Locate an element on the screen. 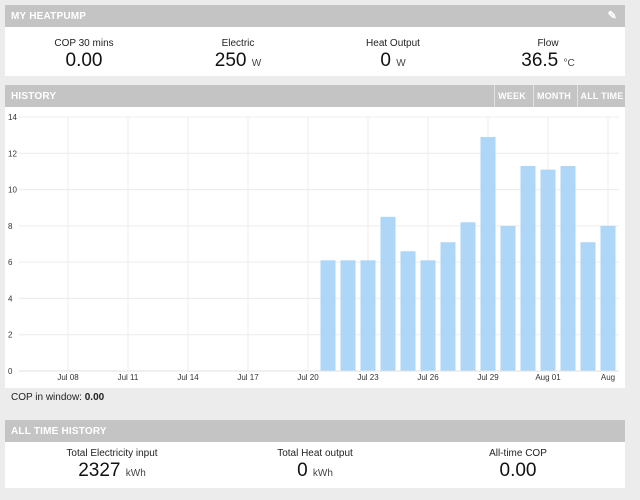 This screenshot has width=640, height=500. history-header: HISTORY WEEK MONTH ALL TIME is located at coordinates (315, 96).